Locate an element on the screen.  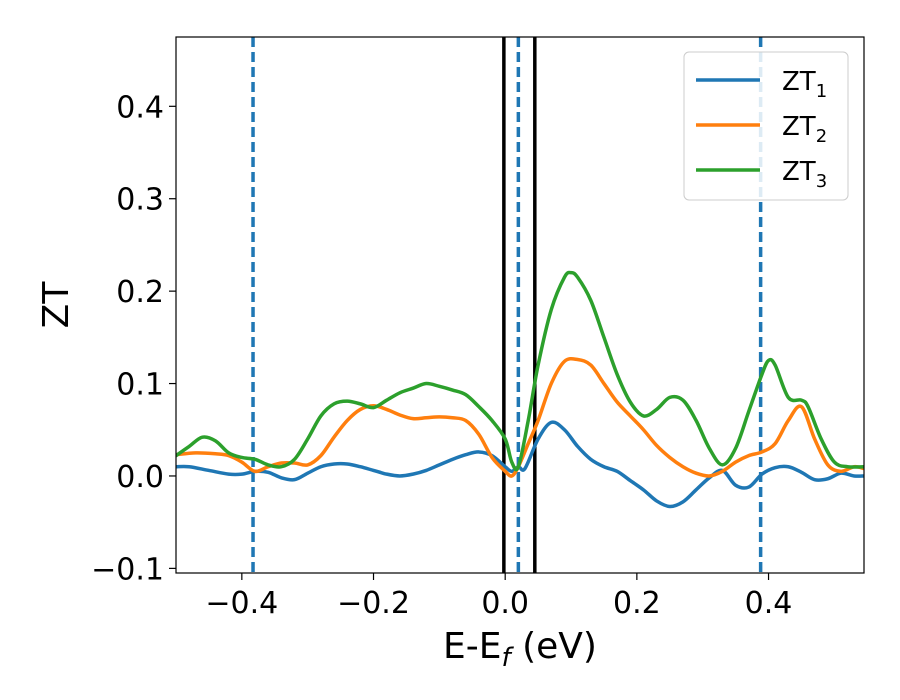
x-axis-title: E-Ef (eV) is located at coordinates (520, 649).